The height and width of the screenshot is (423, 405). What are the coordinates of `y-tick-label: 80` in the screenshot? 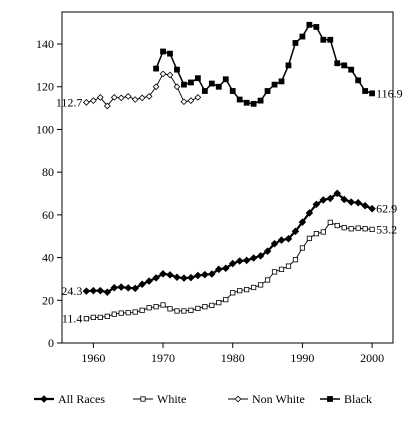 It's located at (48, 172).